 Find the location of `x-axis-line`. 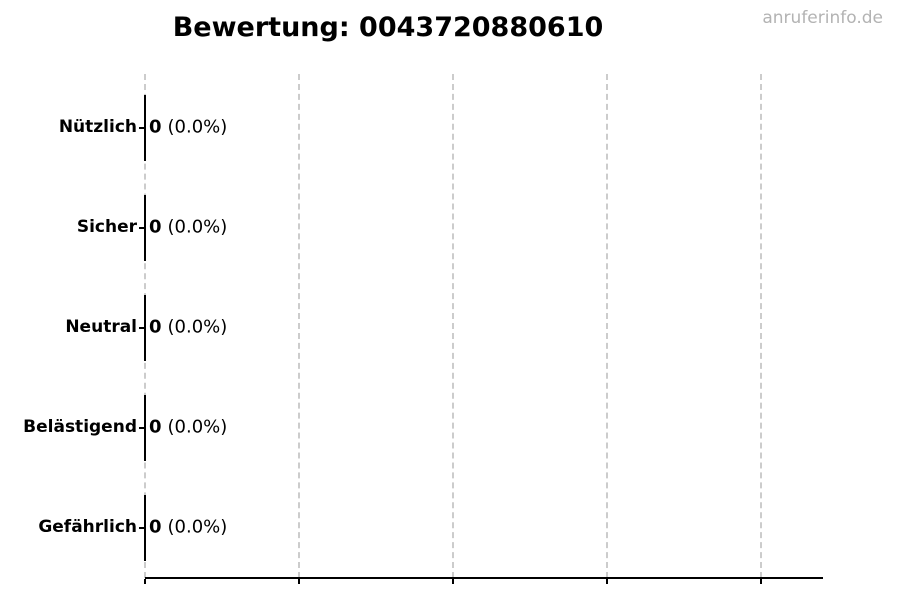

x-axis-line is located at coordinates (484, 578).